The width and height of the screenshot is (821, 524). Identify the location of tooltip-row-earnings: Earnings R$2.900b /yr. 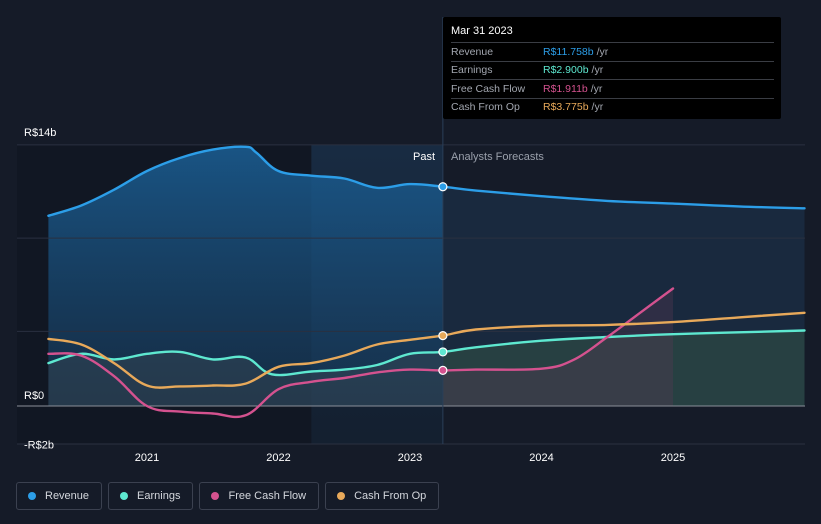
(612, 70).